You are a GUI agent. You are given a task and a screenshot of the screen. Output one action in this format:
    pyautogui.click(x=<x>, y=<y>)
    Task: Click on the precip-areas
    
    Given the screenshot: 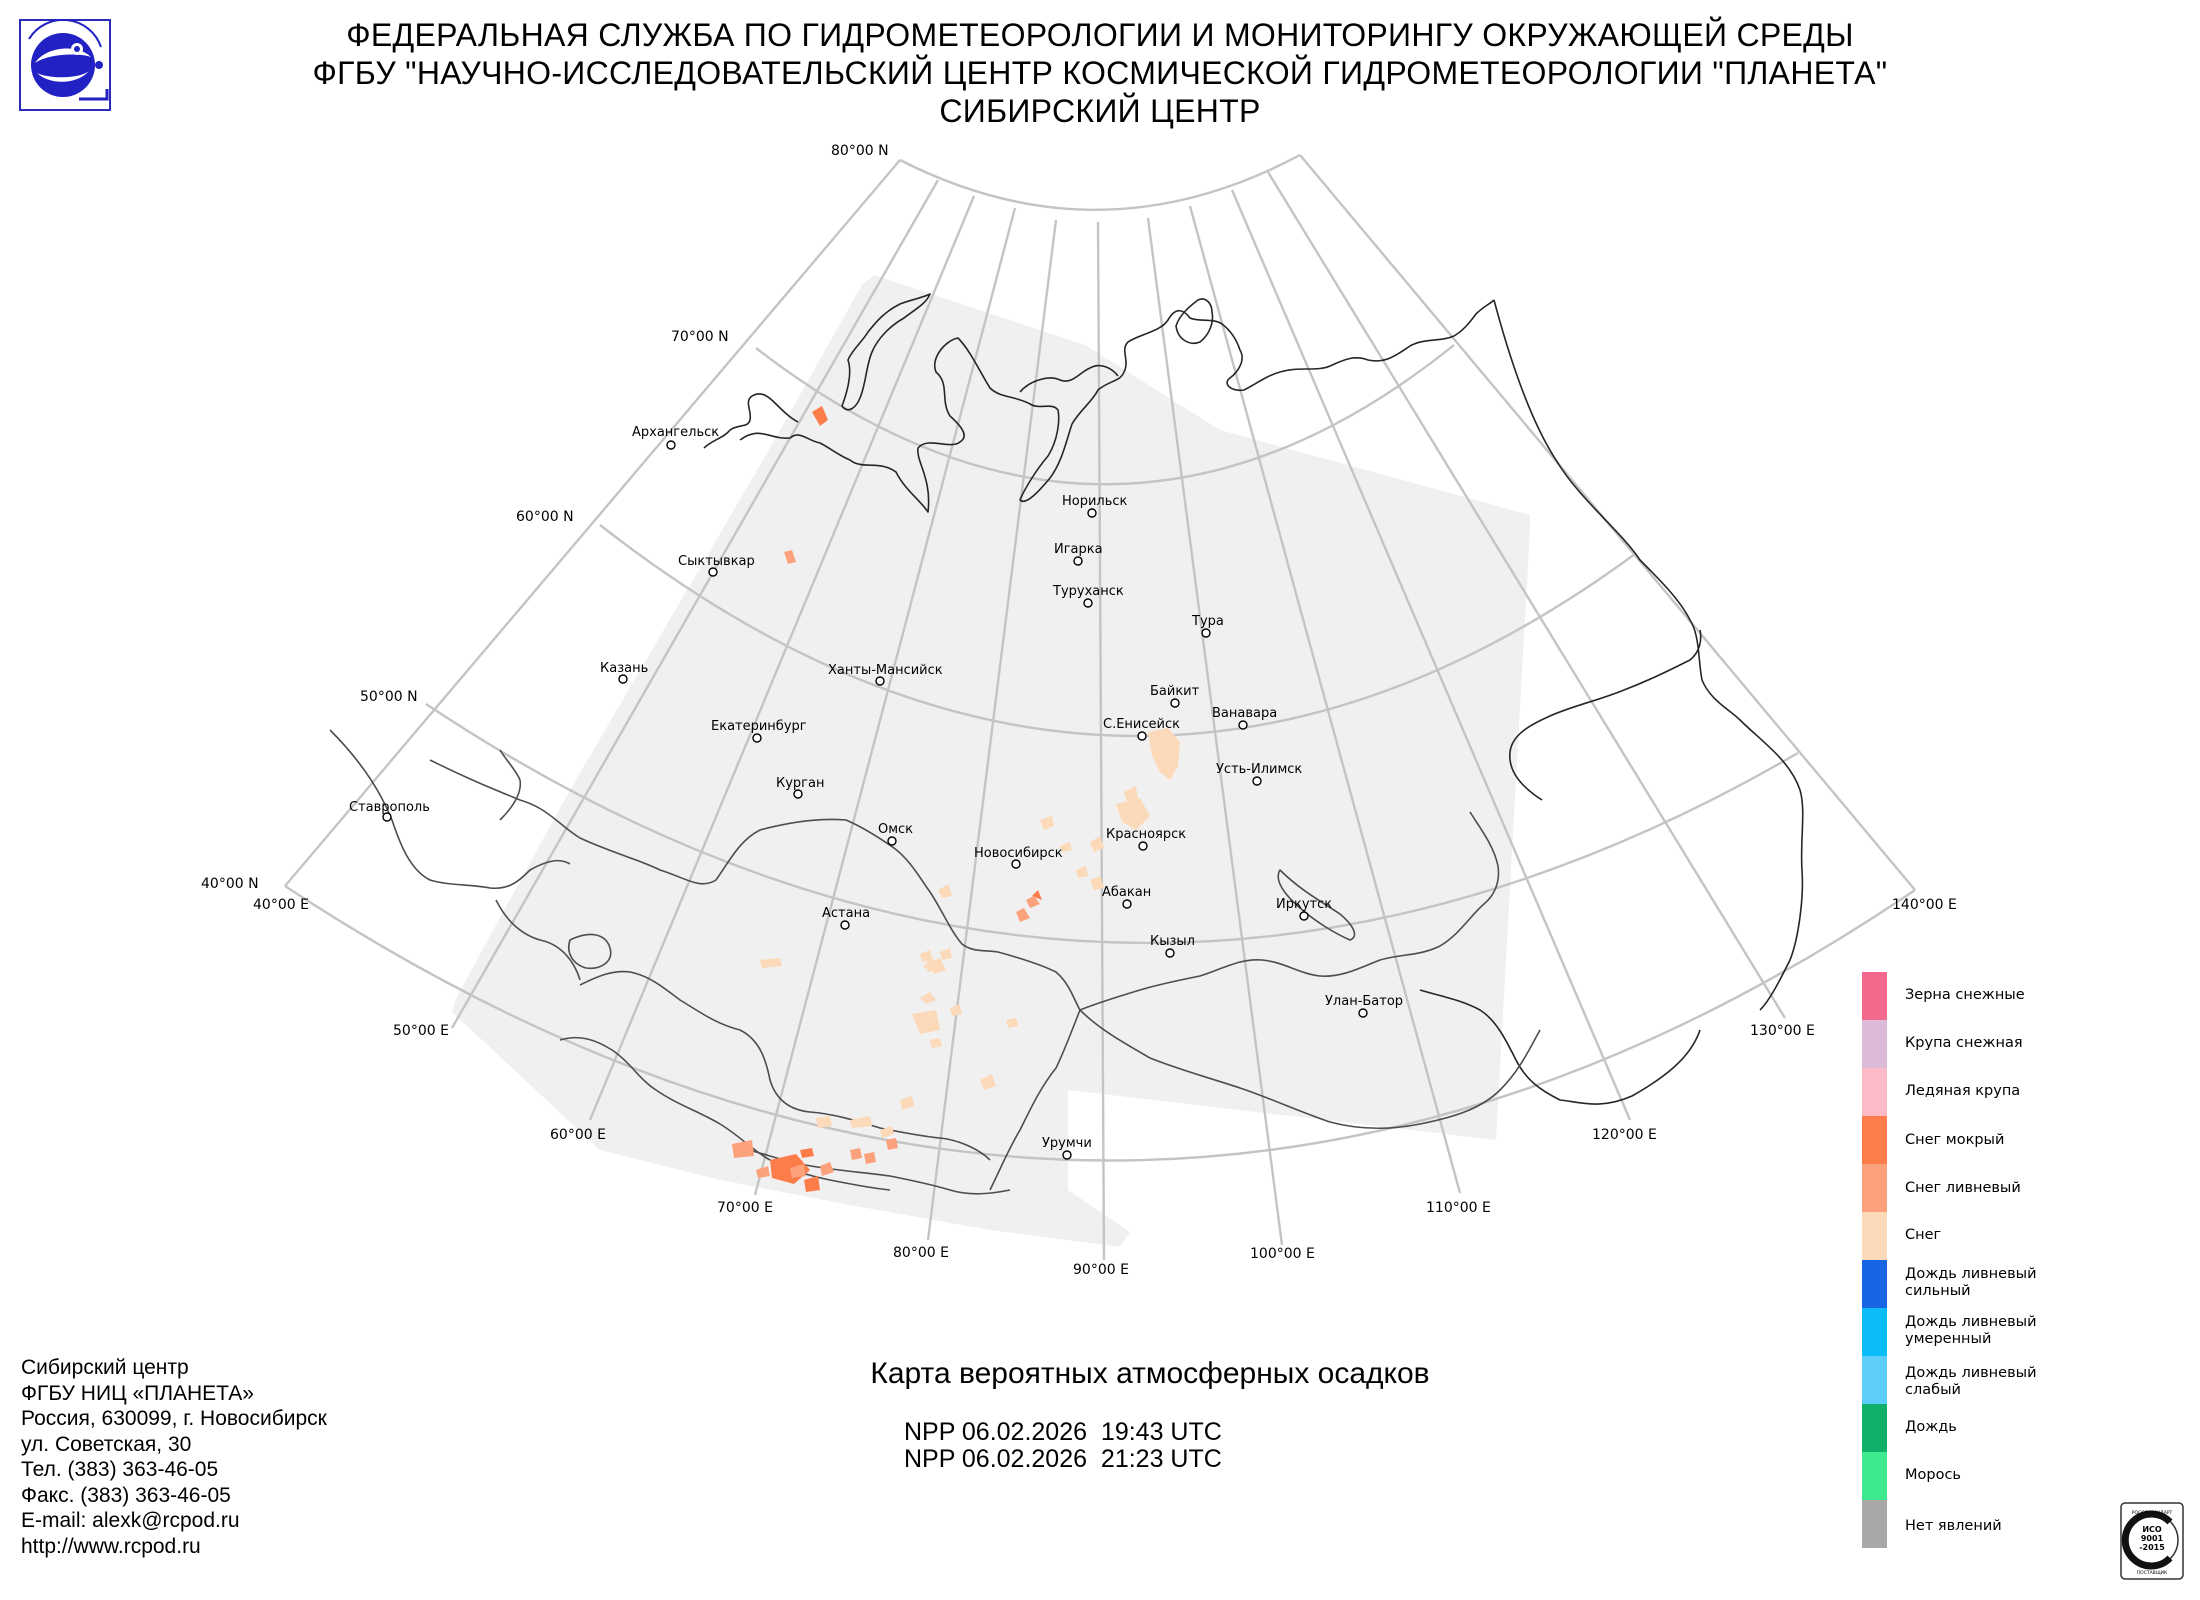 What is the action you would take?
    pyautogui.click(x=956, y=799)
    